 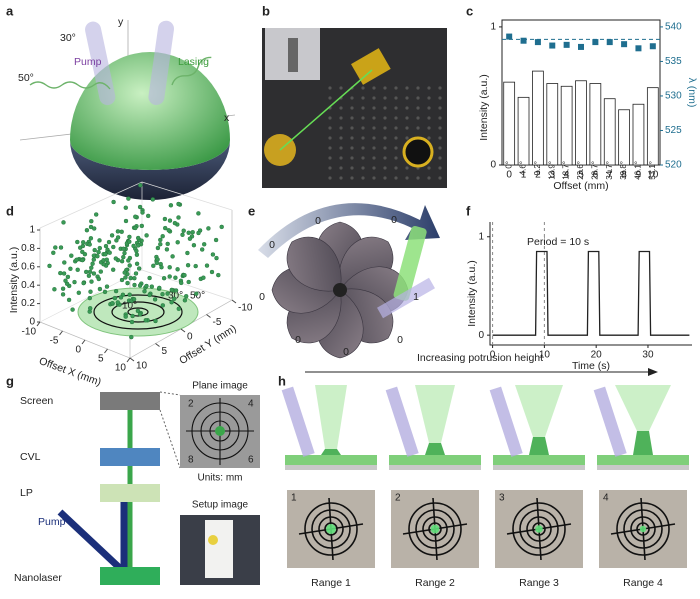 What do you see at coordinates (191, 71) in the screenshot?
I see `lasing-wave` at bounding box center [191, 71].